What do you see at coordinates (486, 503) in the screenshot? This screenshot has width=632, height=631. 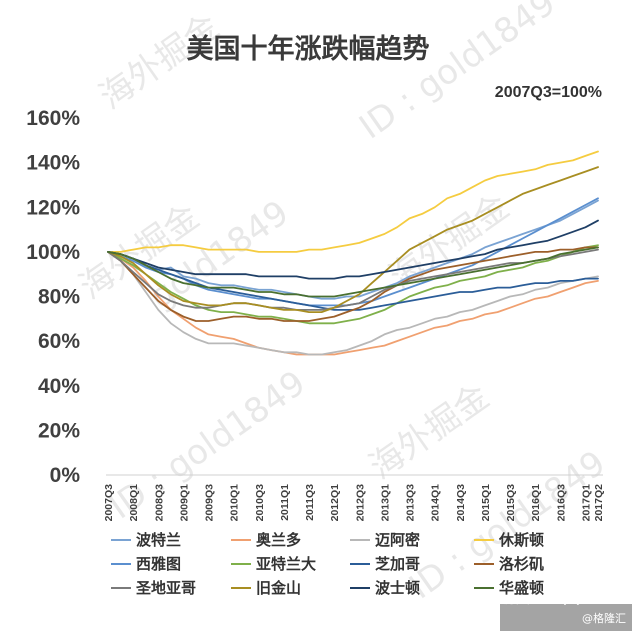 I see `x-tick-label: 2015Q1` at bounding box center [486, 503].